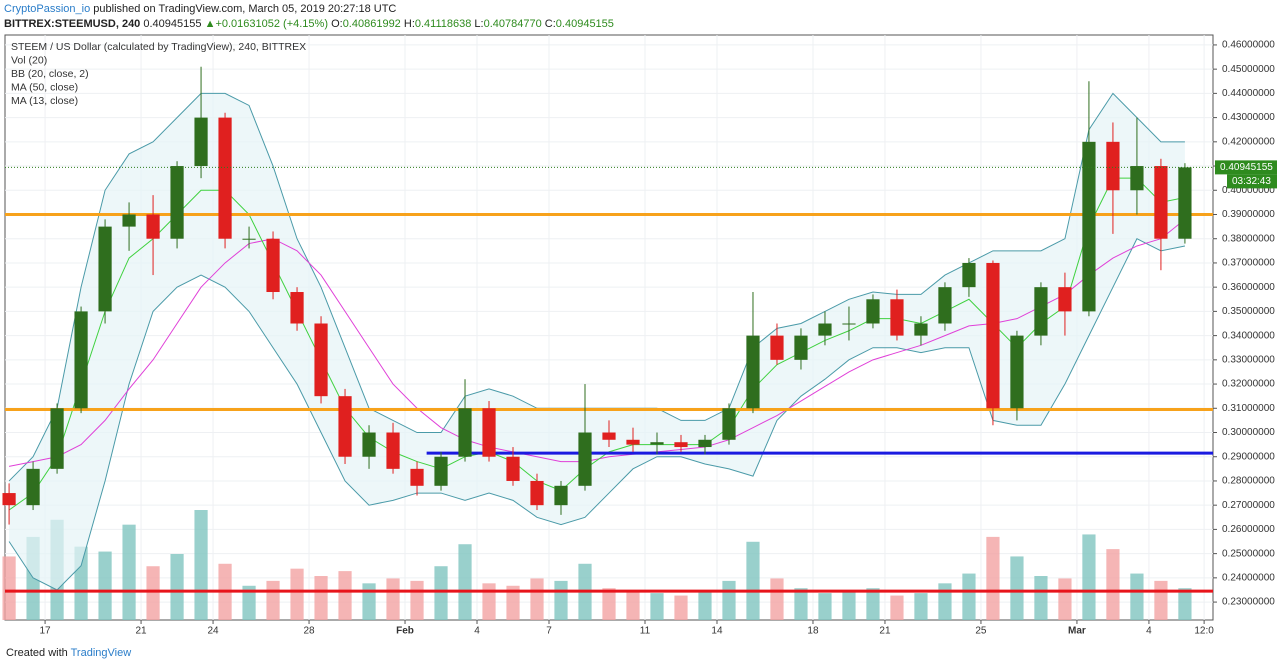 Image resolution: width=1280 pixels, height=669 pixels. What do you see at coordinates (72, 24) in the screenshot?
I see `symbol: BITTREX:STEEMUSD, 240` at bounding box center [72, 24].